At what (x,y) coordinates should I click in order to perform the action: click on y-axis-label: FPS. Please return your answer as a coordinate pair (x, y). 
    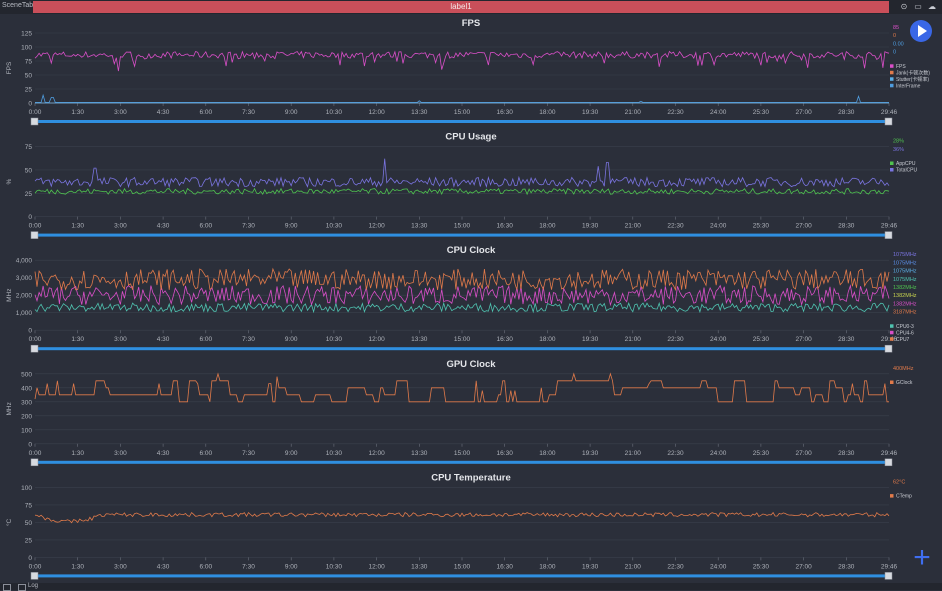
    Looking at the image, I should click on (9, 67).